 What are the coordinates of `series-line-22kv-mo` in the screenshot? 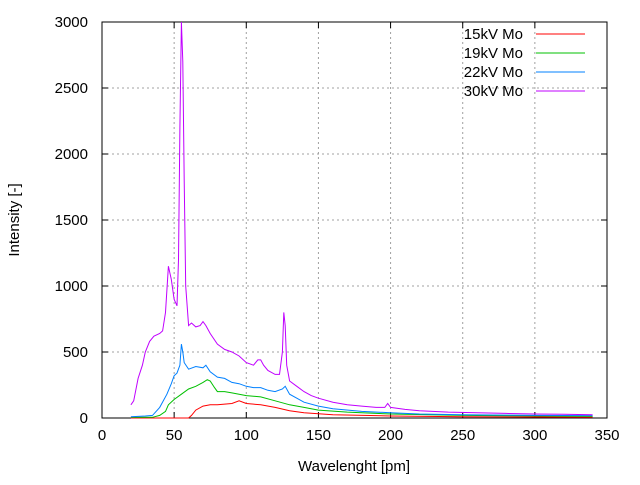 It's located at (361, 381).